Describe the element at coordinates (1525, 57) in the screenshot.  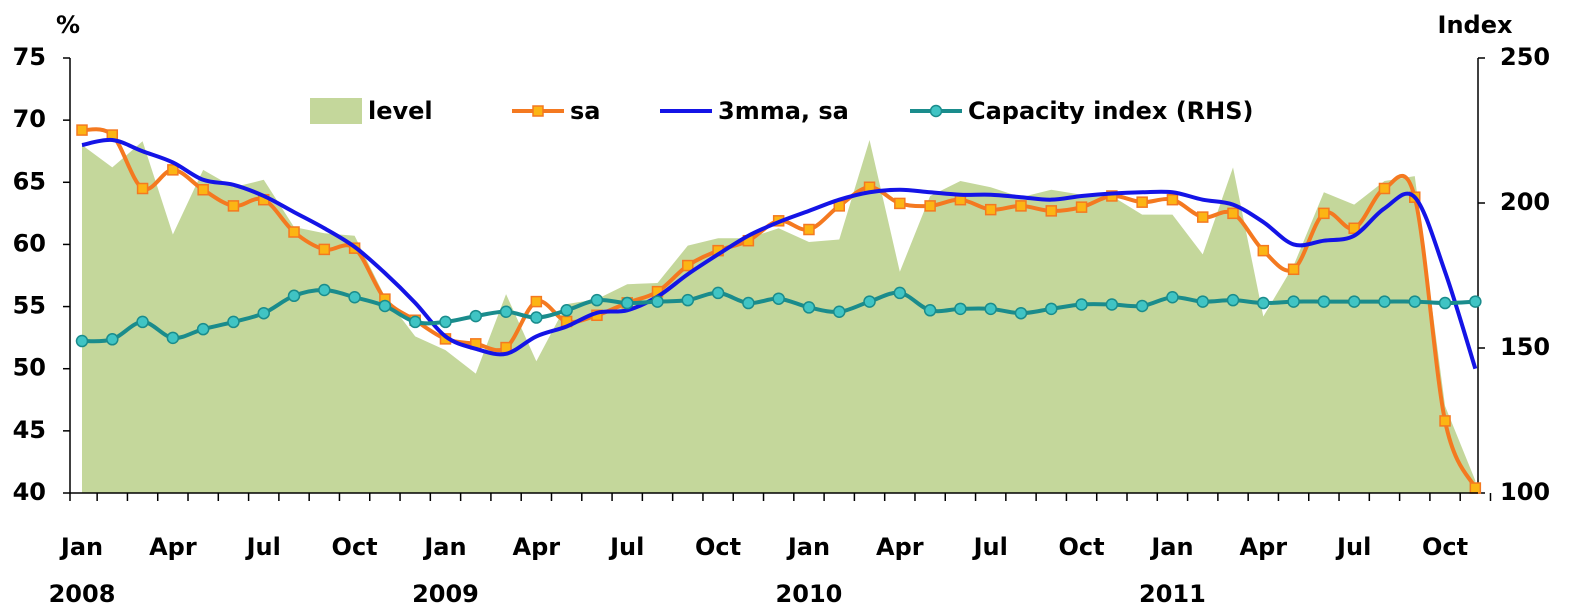
I see `y2-tick-label: 250` at that location.